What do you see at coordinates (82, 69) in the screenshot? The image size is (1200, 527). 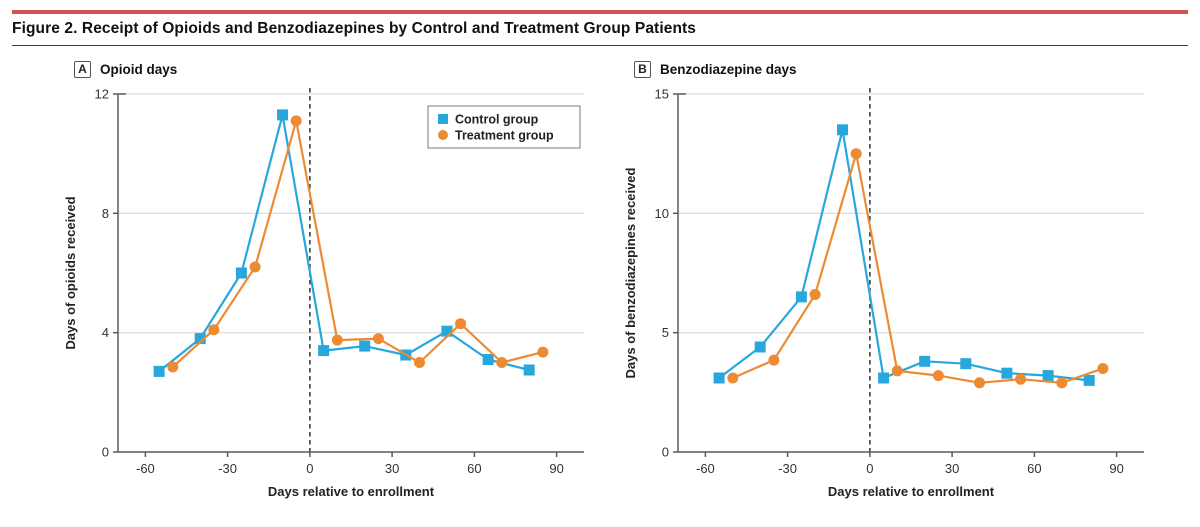 I see `panel-a-letter: A` at bounding box center [82, 69].